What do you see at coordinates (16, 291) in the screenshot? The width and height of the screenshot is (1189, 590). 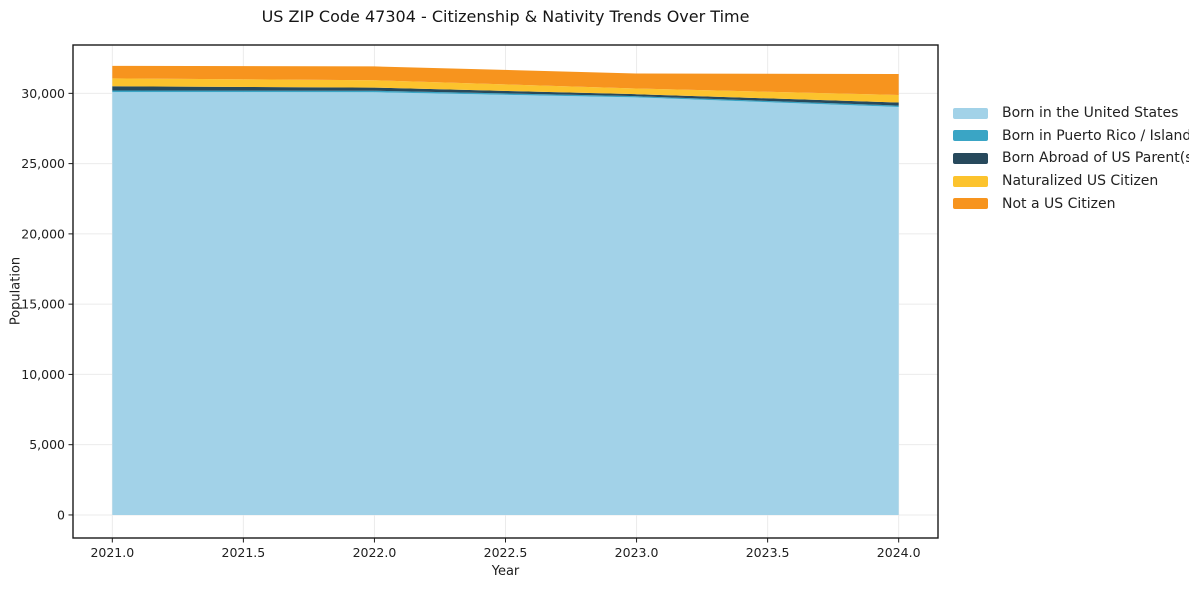 I see `y-axis-label: Population` at bounding box center [16, 291].